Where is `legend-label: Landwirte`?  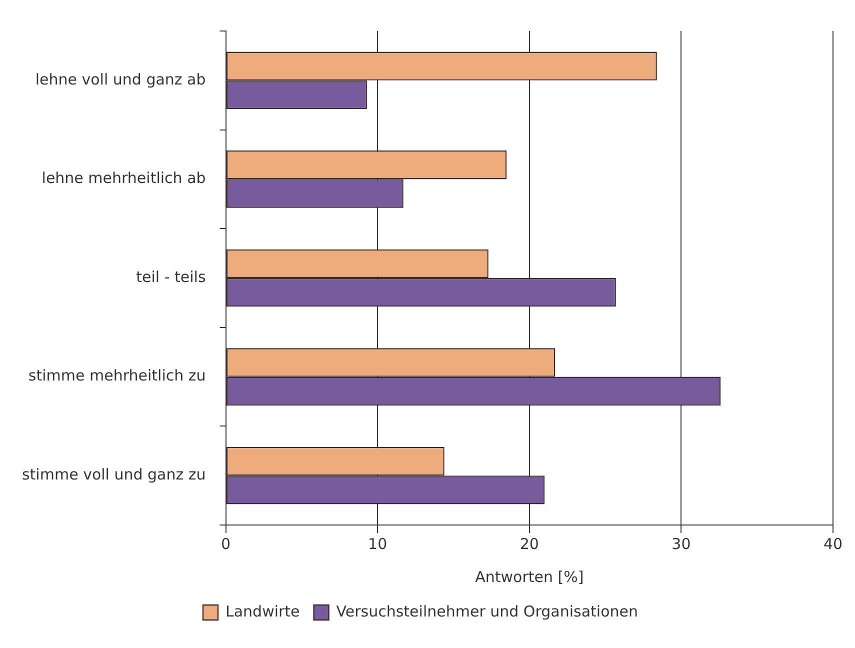
legend-label: Landwirte is located at coordinates (262, 611).